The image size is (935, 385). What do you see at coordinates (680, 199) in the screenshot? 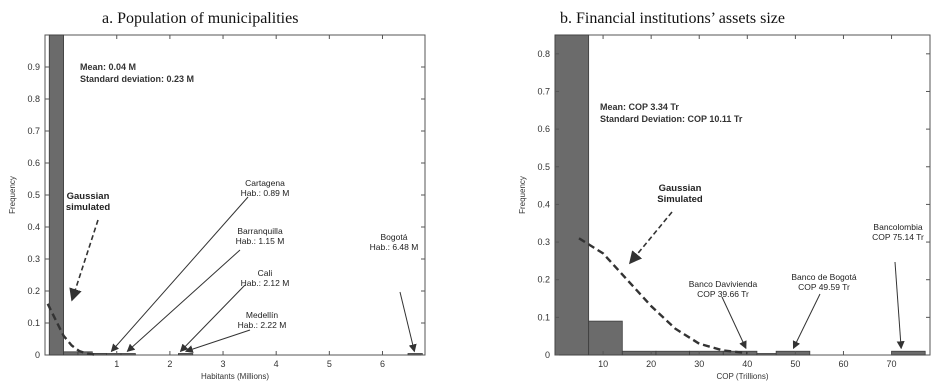
I see `gaussian-label-b-1: Simulated` at bounding box center [680, 199].